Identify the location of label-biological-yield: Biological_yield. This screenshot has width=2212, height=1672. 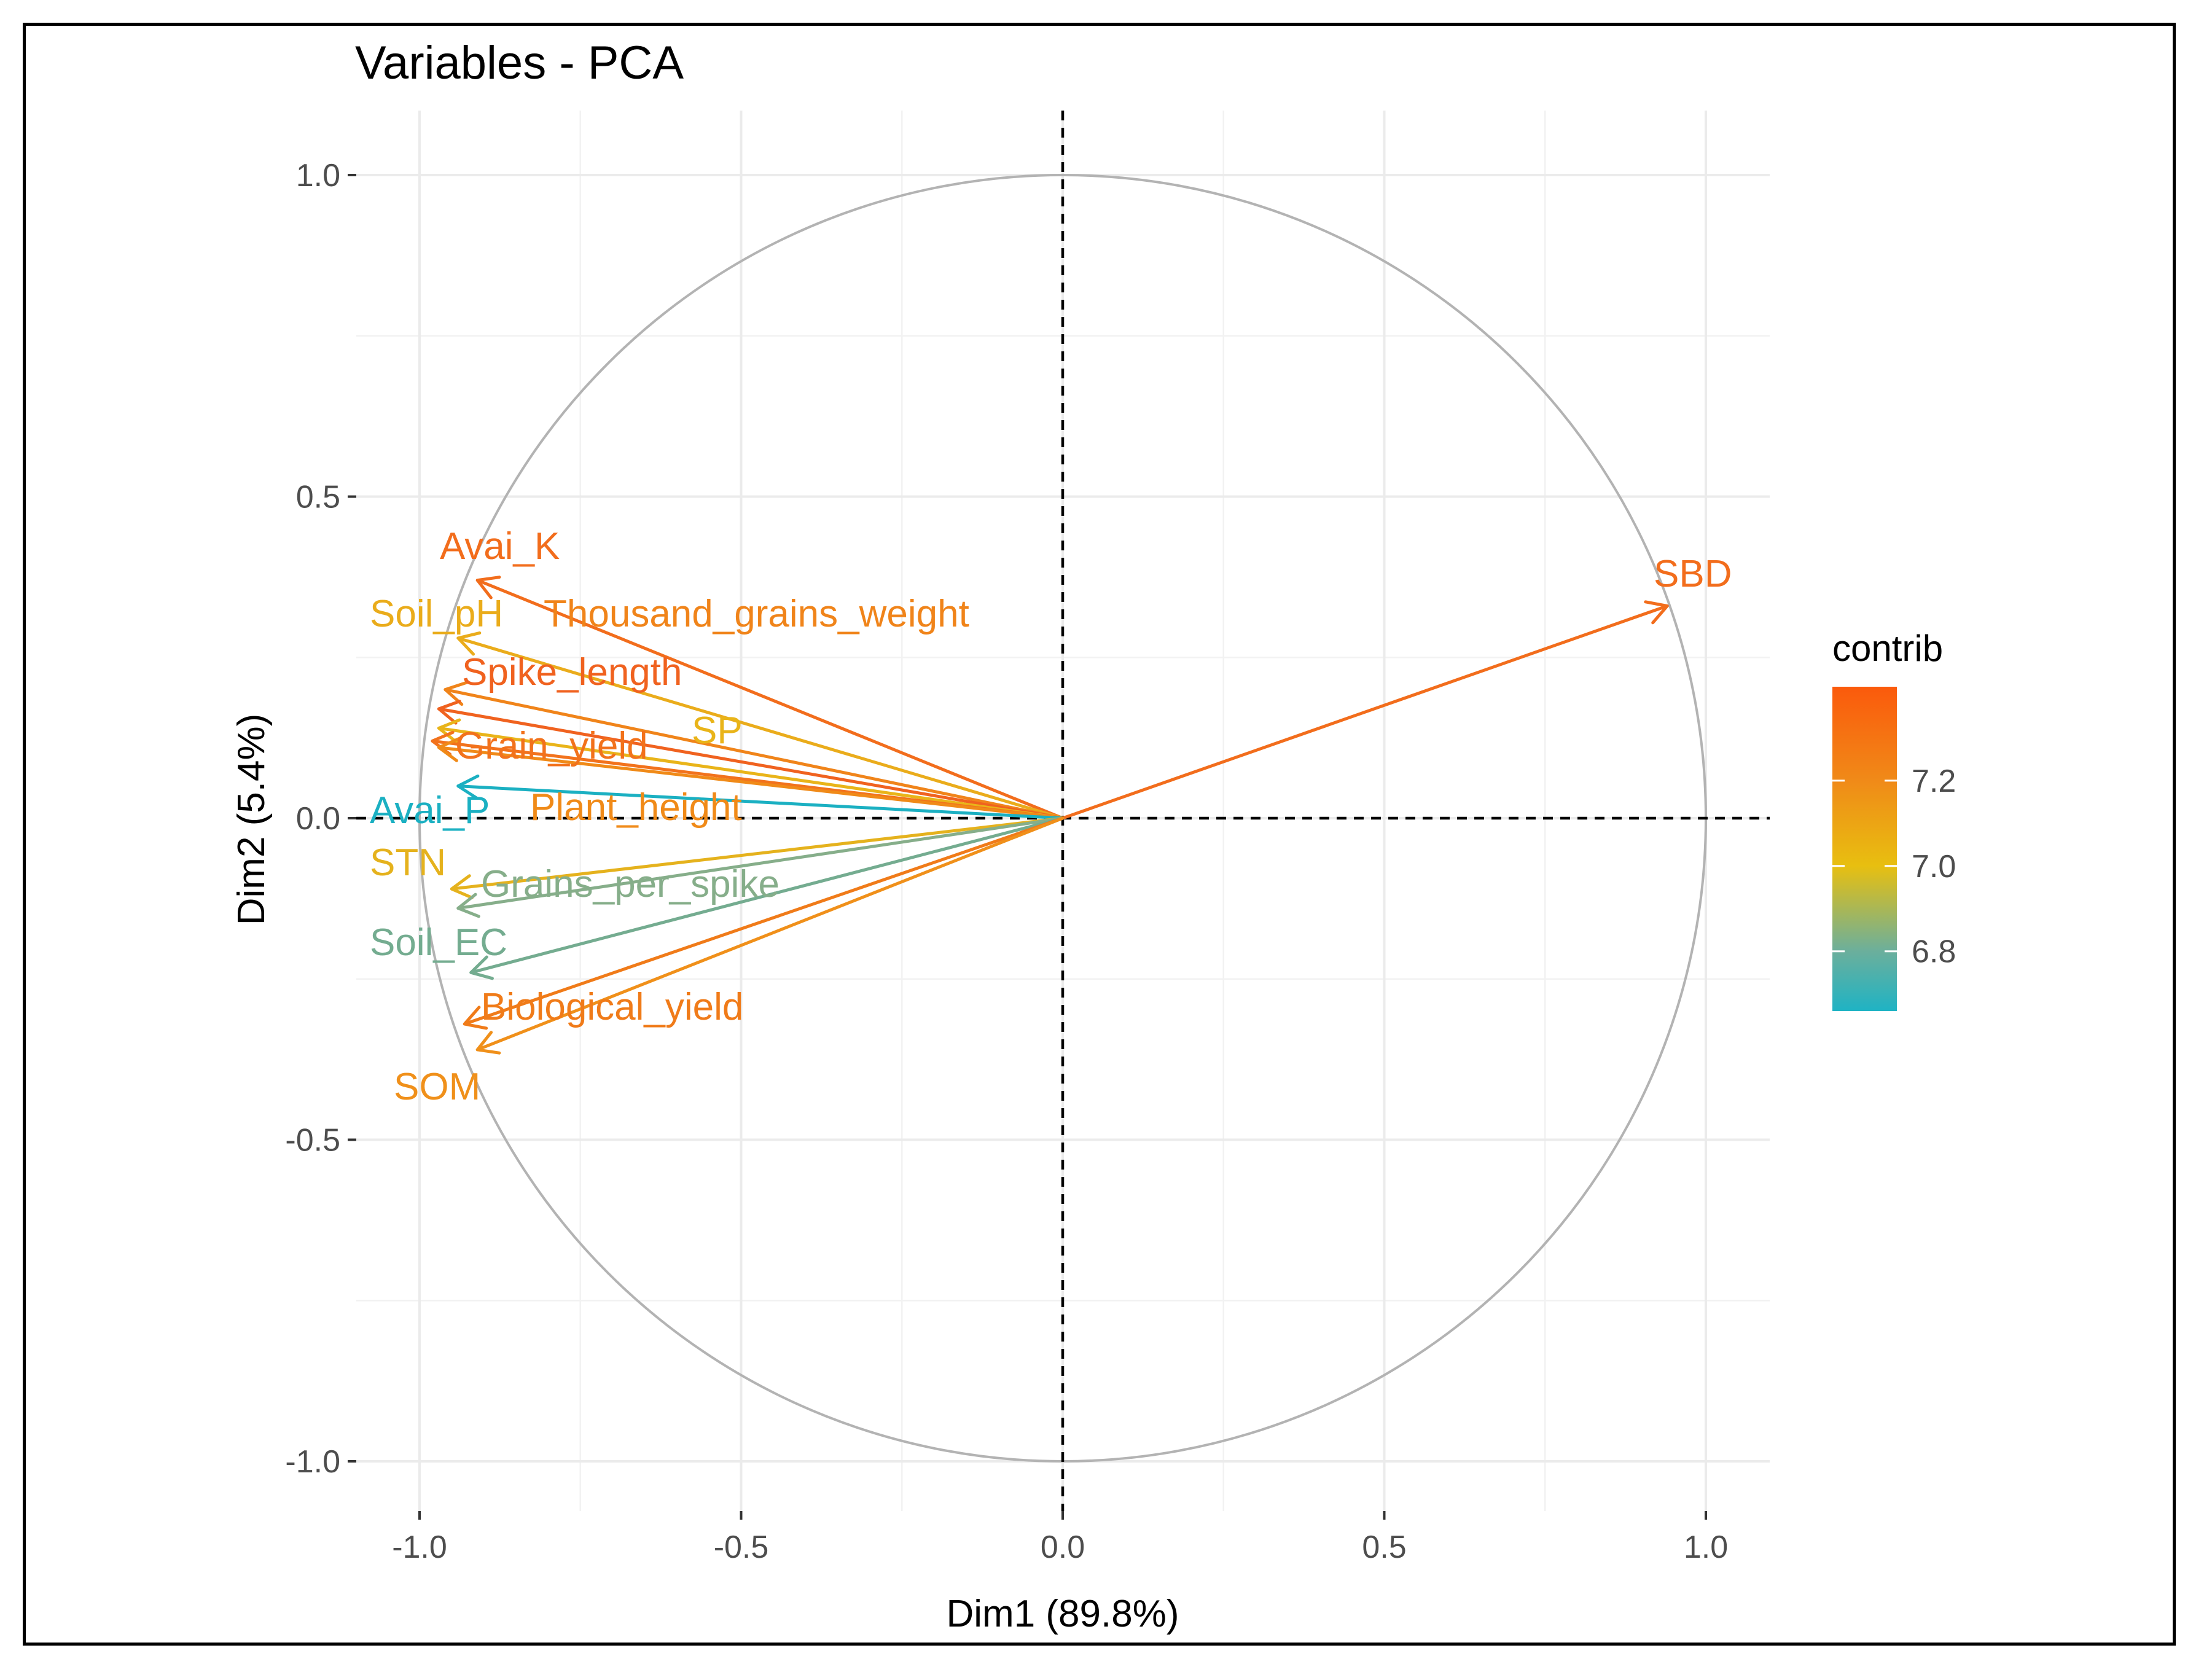
(612, 1007).